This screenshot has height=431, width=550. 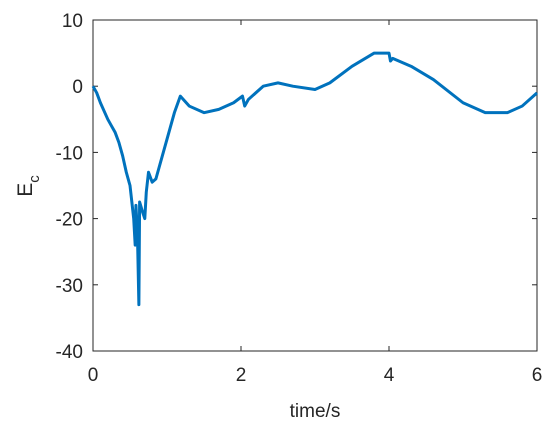 I want to click on y-tick-label: -30, so click(x=69, y=286).